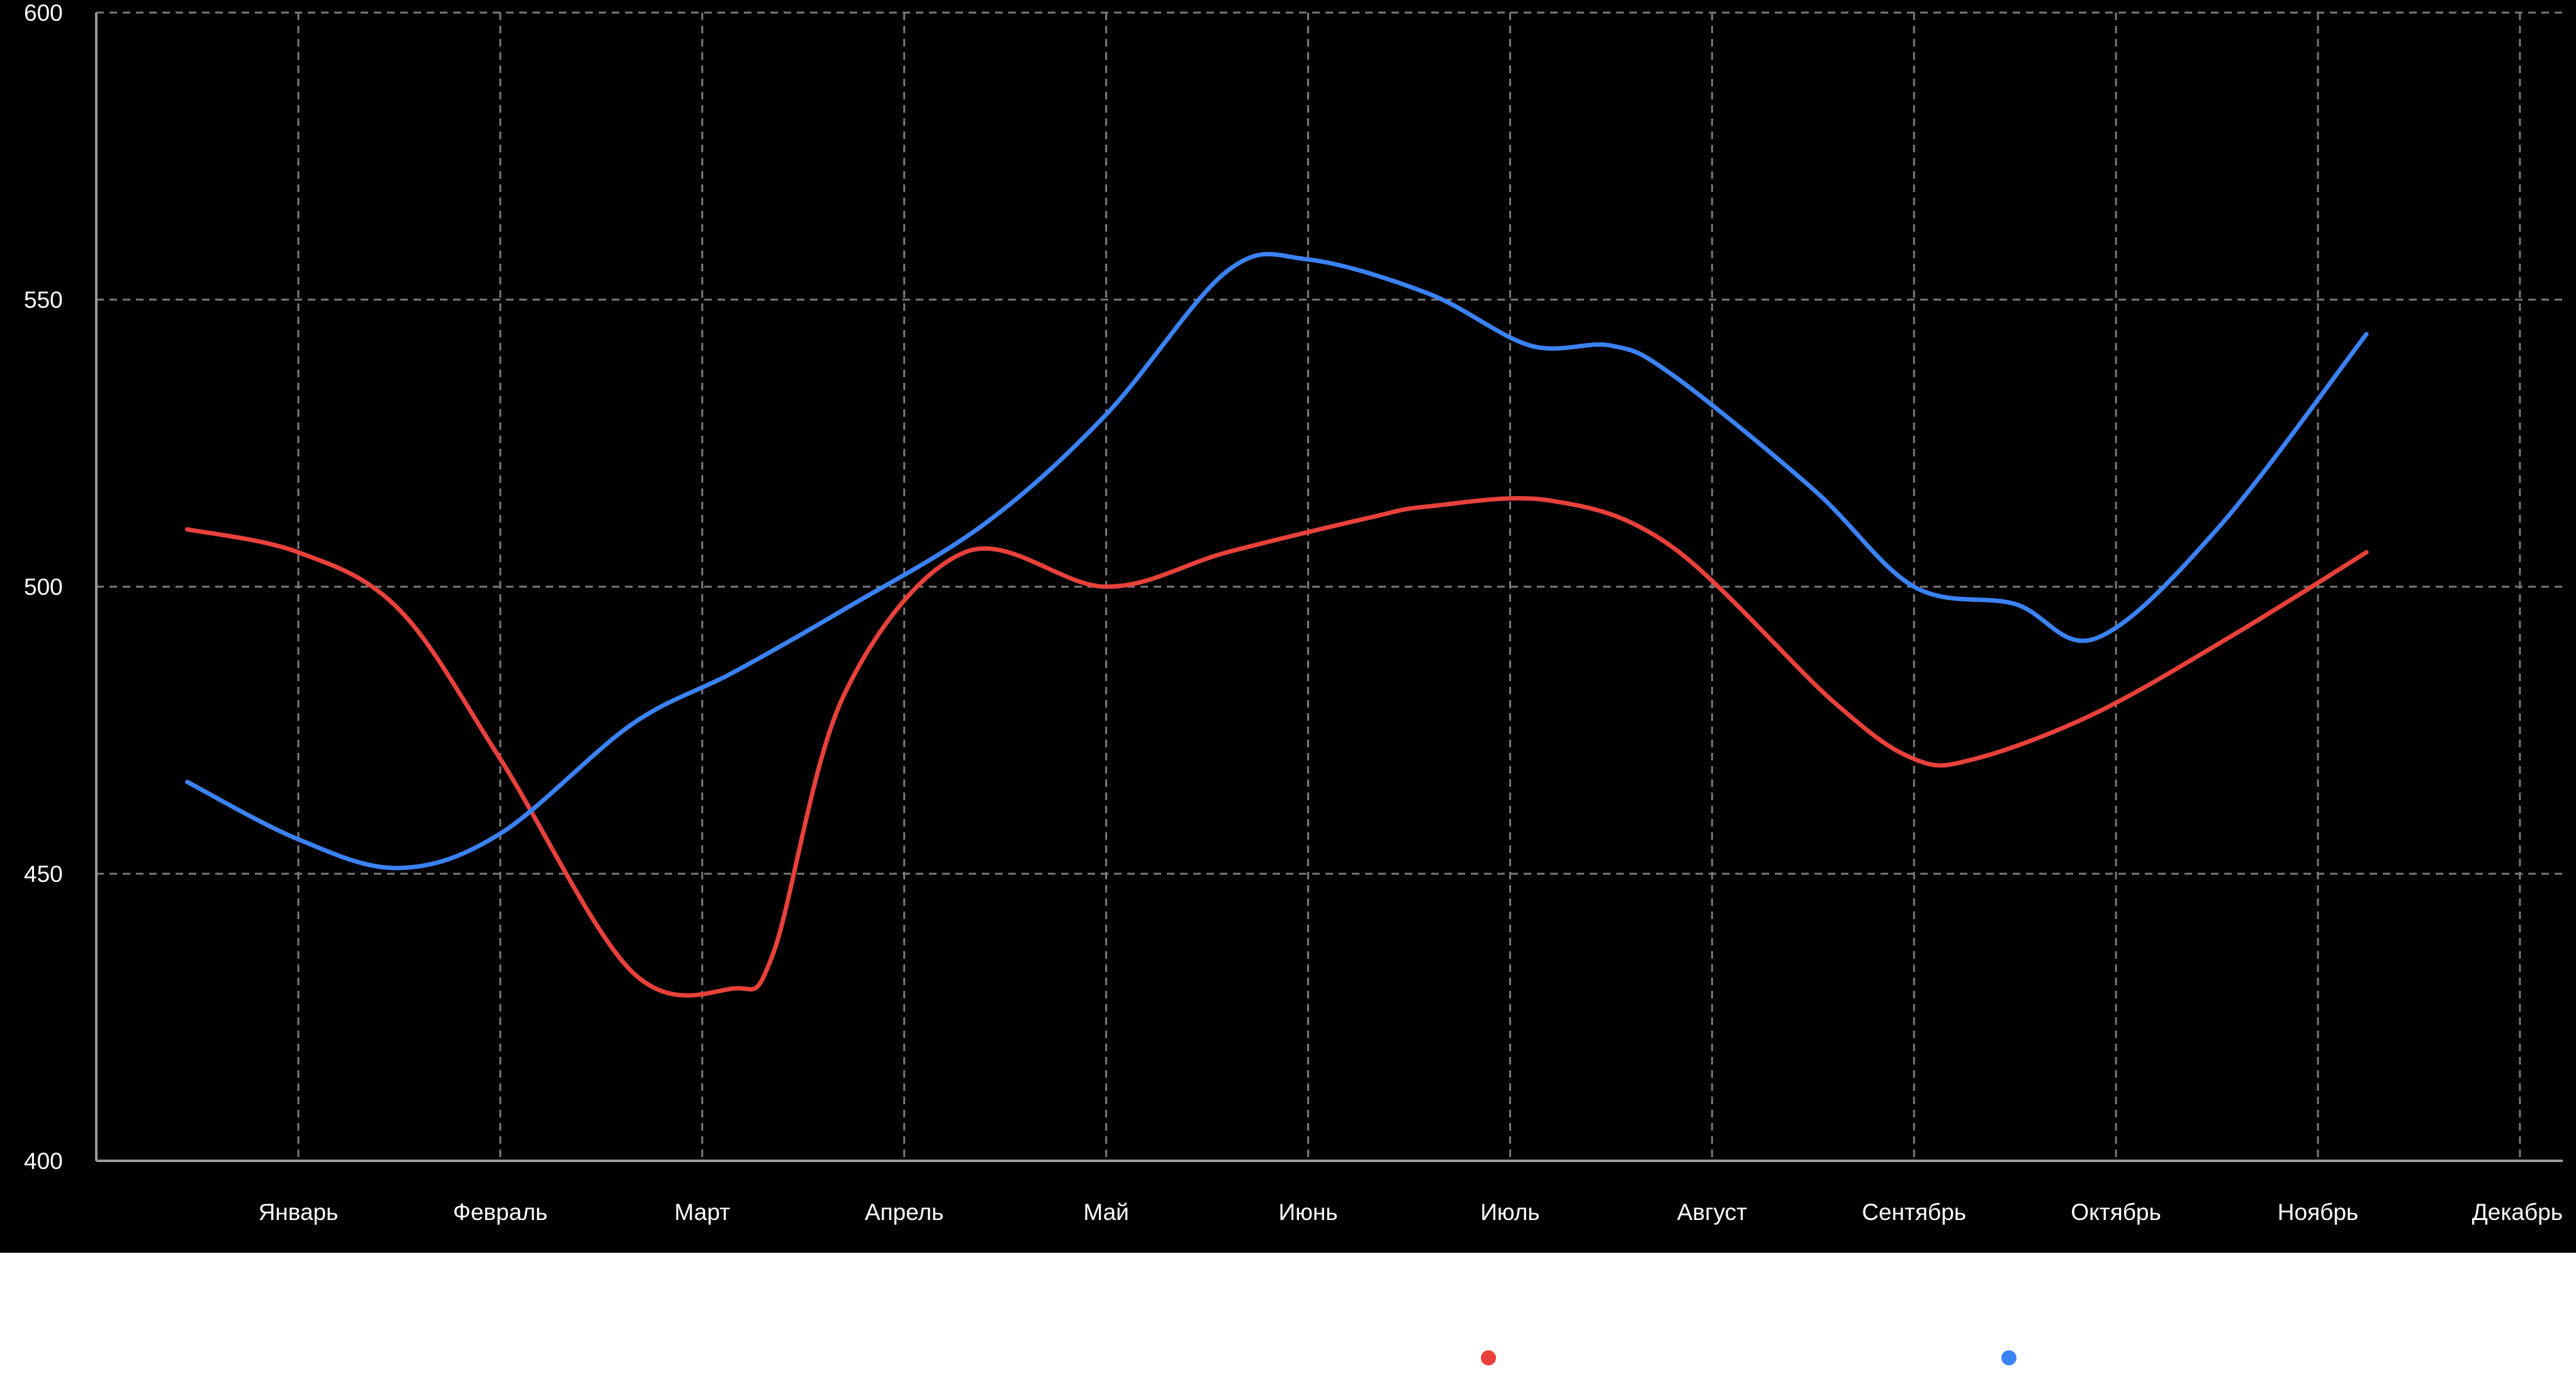  What do you see at coordinates (2517, 1212) in the screenshot?
I see `x-tick-label-12: Декабрь` at bounding box center [2517, 1212].